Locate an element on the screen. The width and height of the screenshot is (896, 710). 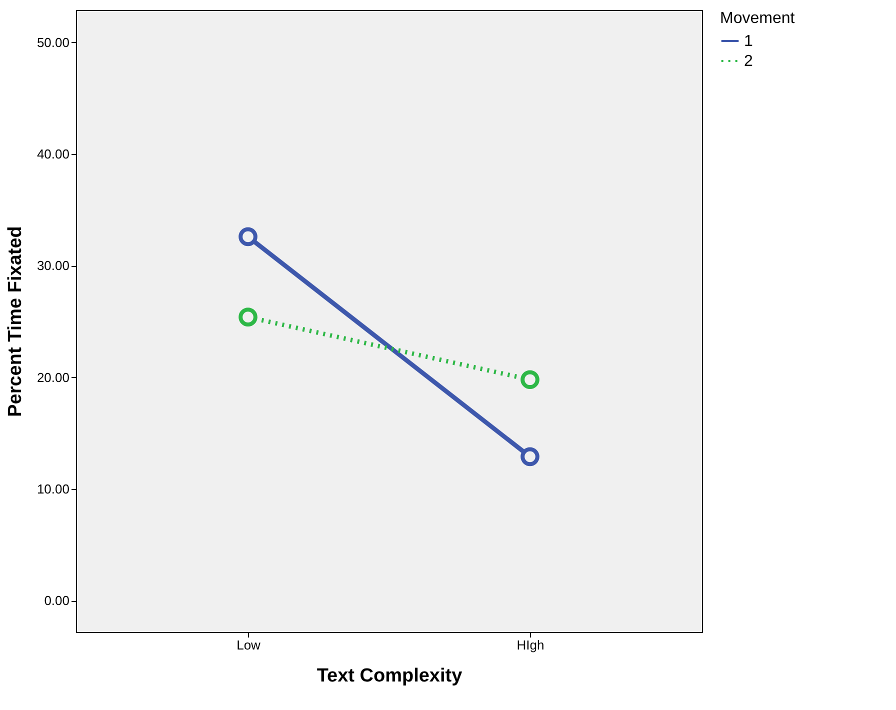
y-tick-label: 40.00 is located at coordinates (53, 154).